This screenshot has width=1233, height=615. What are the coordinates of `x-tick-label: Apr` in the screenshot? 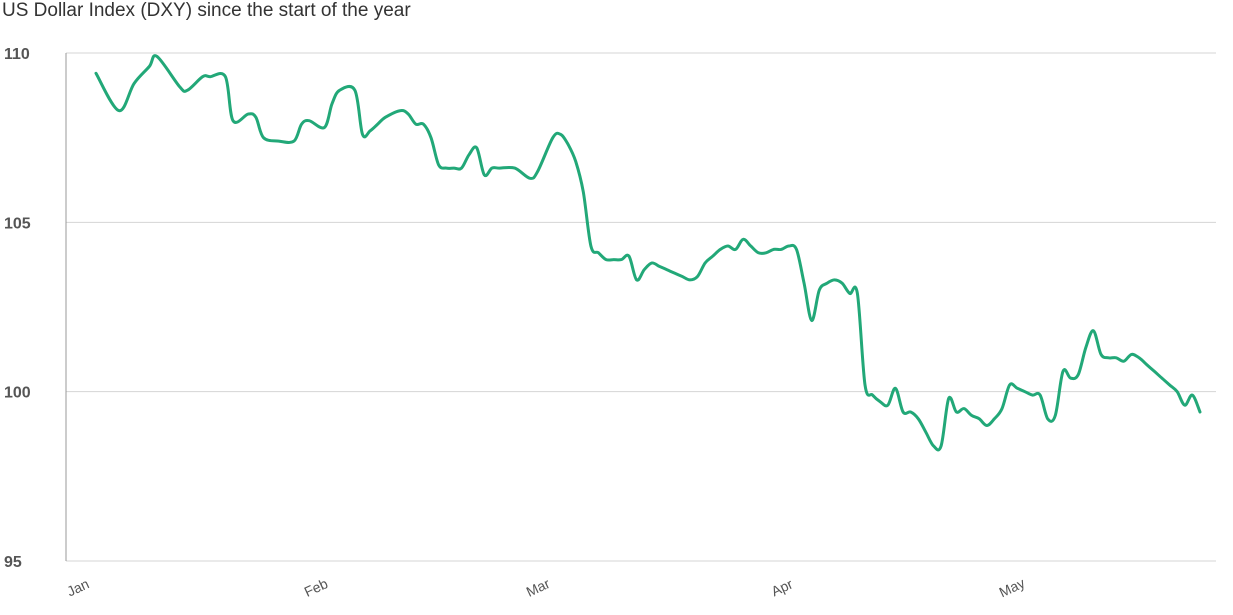 It's located at (782, 587).